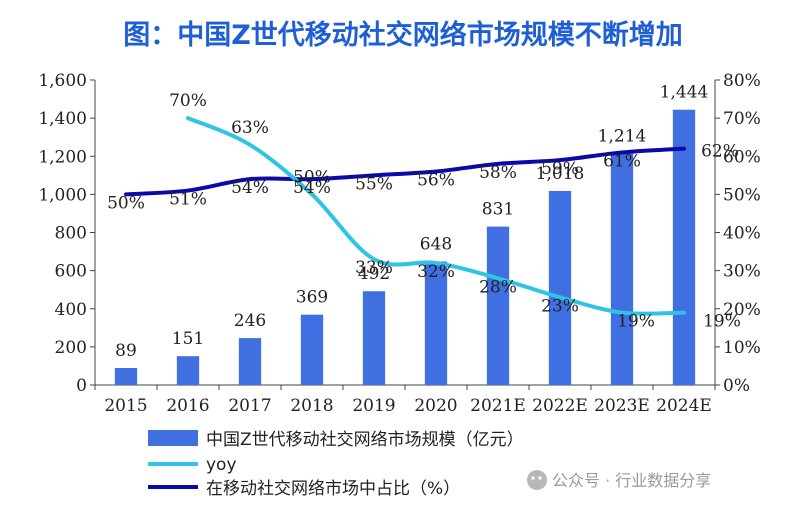 The image size is (807, 511). Describe the element at coordinates (62, 157) in the screenshot. I see `y-left-tick-label: 1,200` at that location.